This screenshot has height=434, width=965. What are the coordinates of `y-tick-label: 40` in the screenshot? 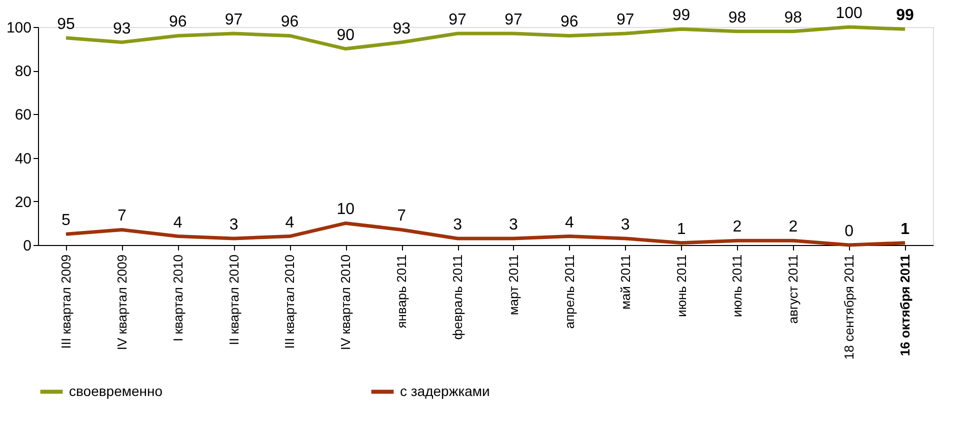 It's located at (23, 159).